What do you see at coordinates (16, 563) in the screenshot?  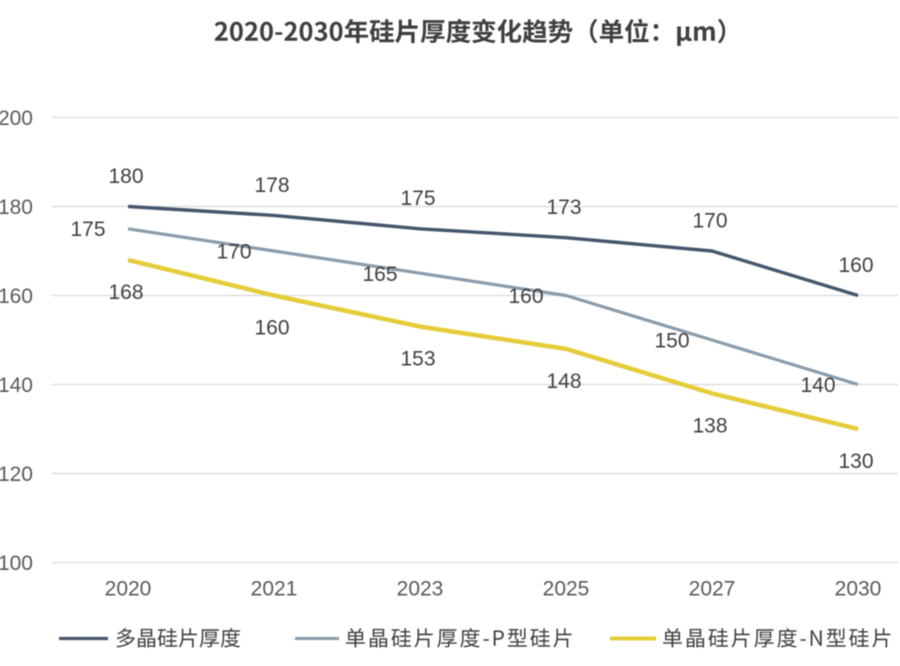 I see `svg-text: 100` at bounding box center [16, 563].